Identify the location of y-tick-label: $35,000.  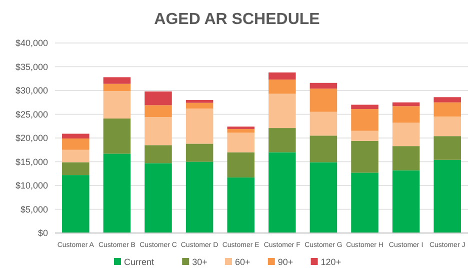
(31, 67).